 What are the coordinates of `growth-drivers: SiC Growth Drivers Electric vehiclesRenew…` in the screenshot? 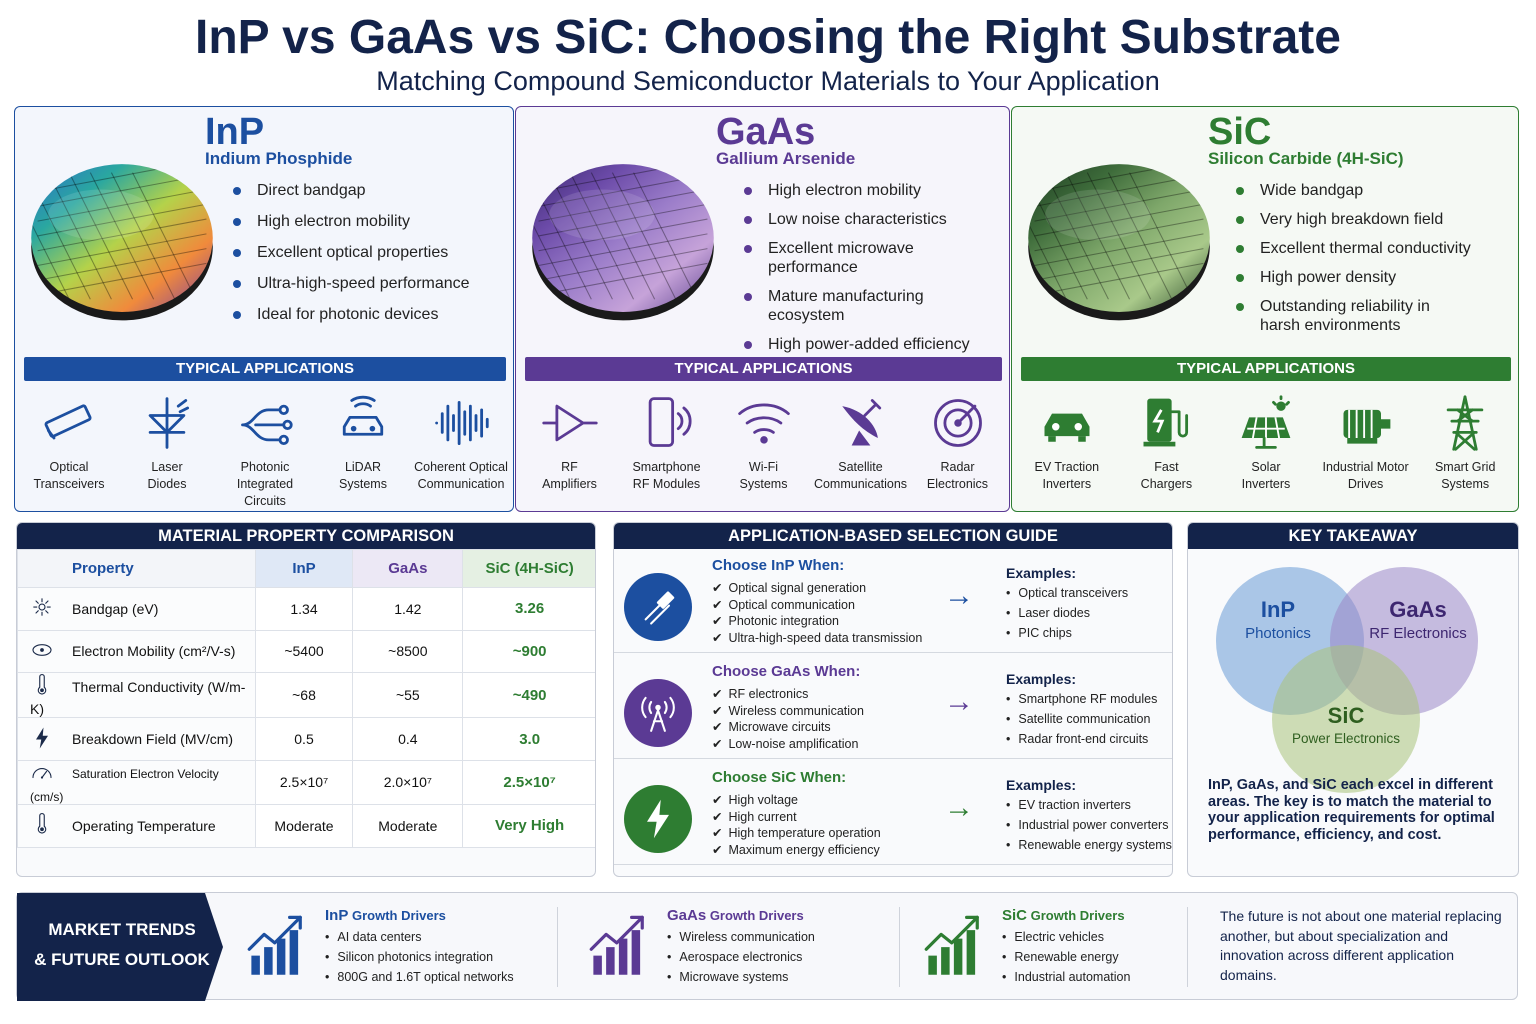 It's located at (1122, 947).